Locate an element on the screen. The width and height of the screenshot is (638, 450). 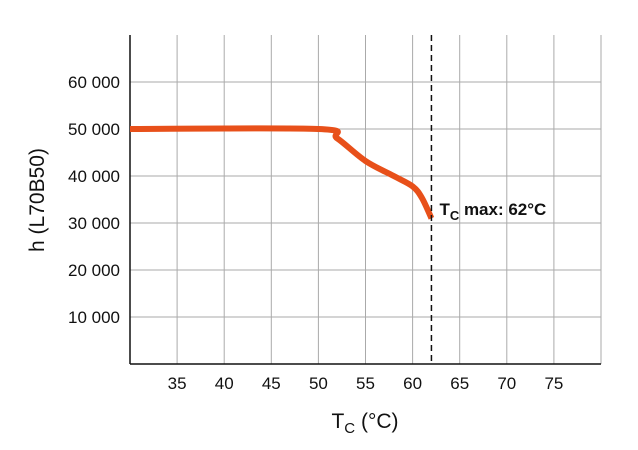
annotation: TC max: 62°C is located at coordinates (488, 199).